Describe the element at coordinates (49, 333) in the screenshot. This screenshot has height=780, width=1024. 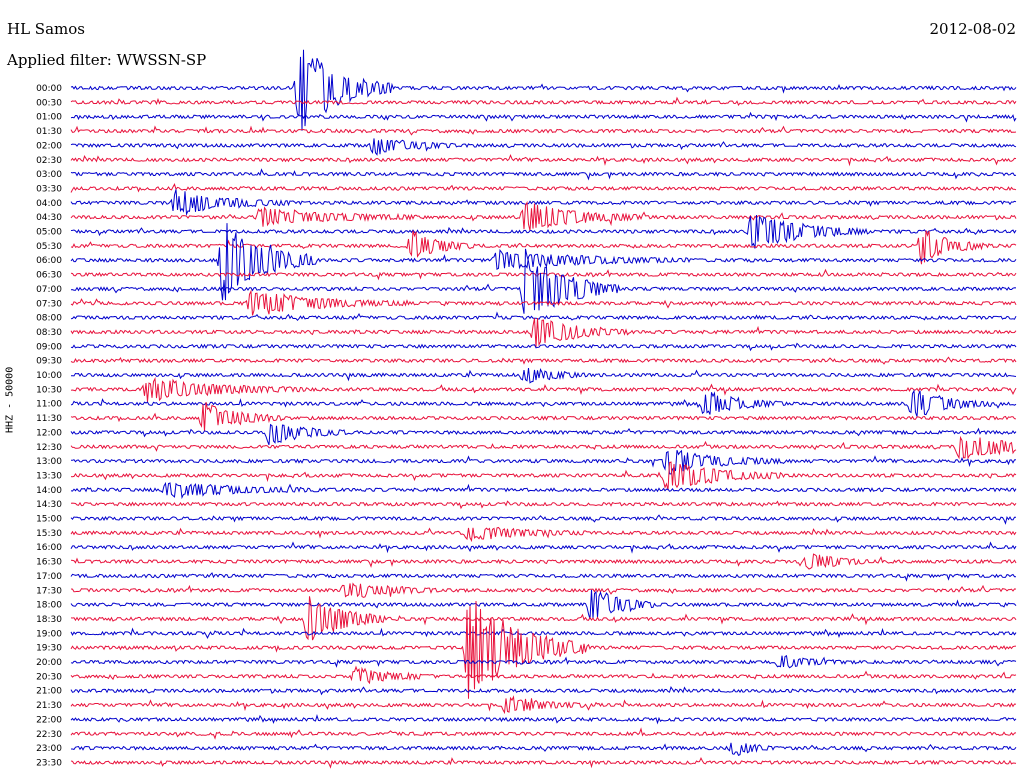
I see `row-time-label: 08:30` at that location.